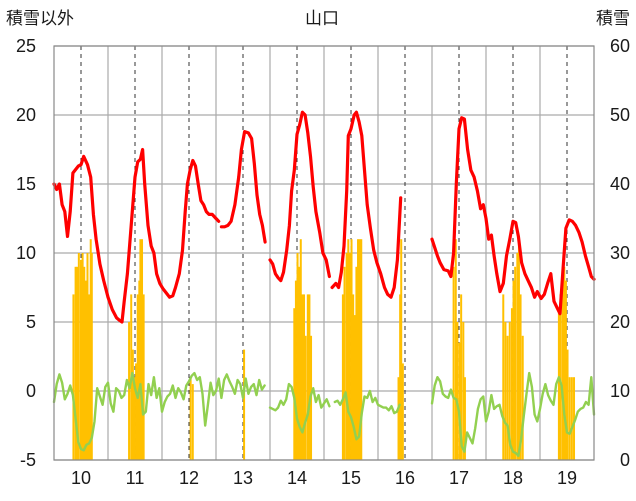 The width and height of the screenshot is (636, 501). I want to click on y-right-tick-label: 30, so click(620, 253).